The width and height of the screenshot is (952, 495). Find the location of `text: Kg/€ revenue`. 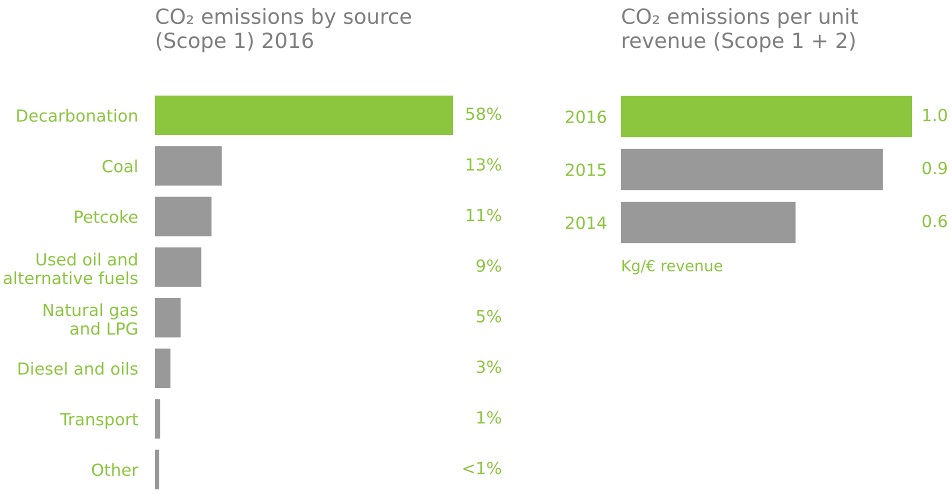

text: Kg/€ revenue is located at coordinates (672, 267).